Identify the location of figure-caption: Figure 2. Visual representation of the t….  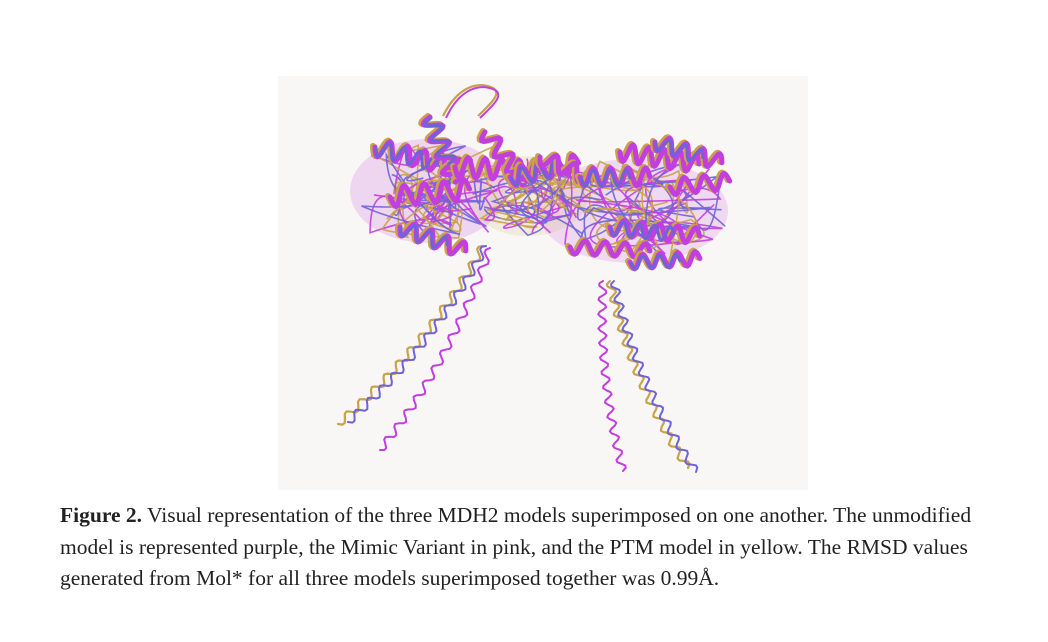
(530, 547).